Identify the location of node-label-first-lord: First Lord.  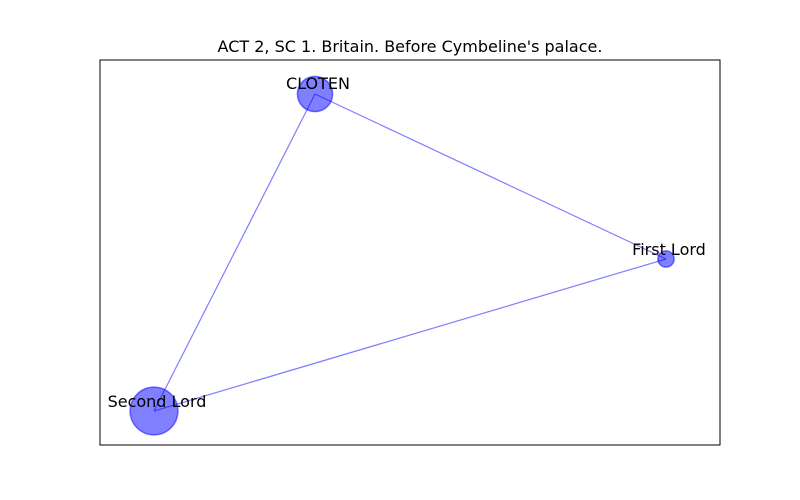
(669, 249).